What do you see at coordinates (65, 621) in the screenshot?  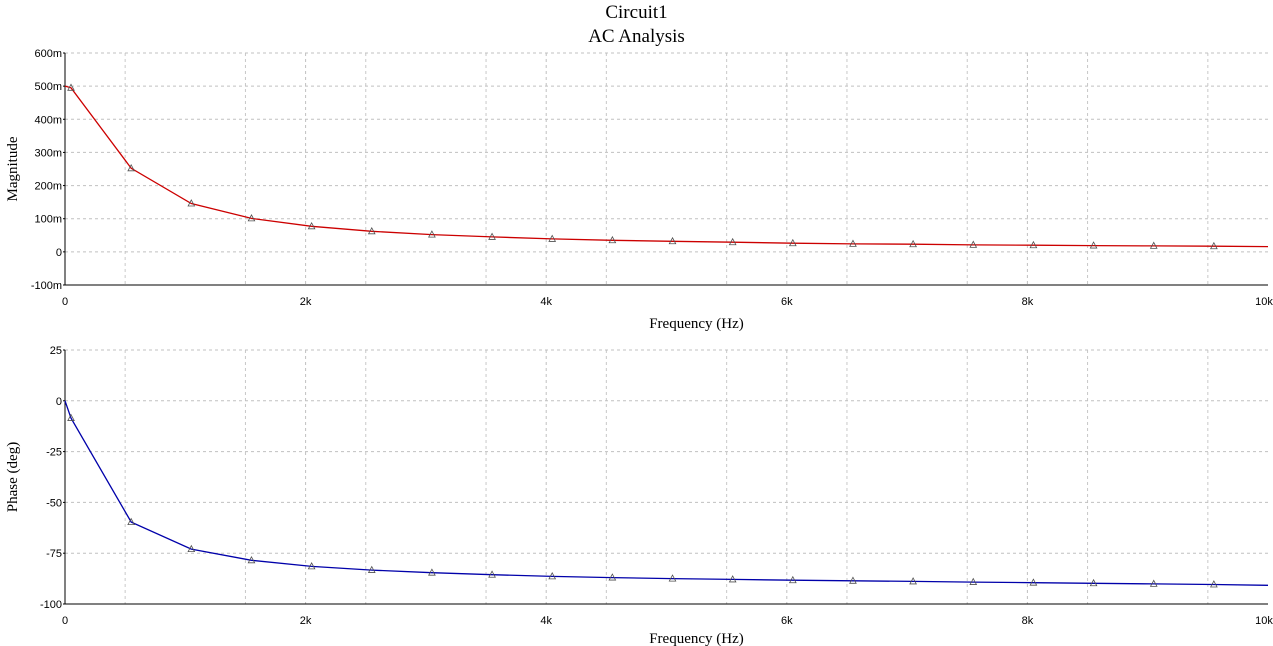 I see `phase-x-tick-label: 0` at bounding box center [65, 621].